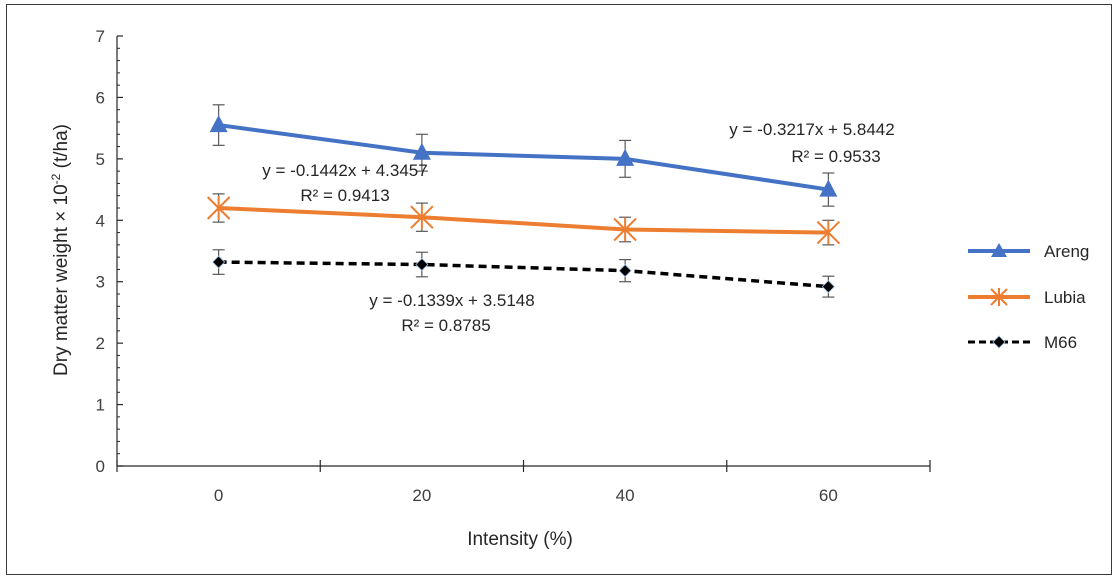  Describe the element at coordinates (451, 300) in the screenshot. I see `trendline-eq-m66: y = -0.1339x + 3.5148` at that location.